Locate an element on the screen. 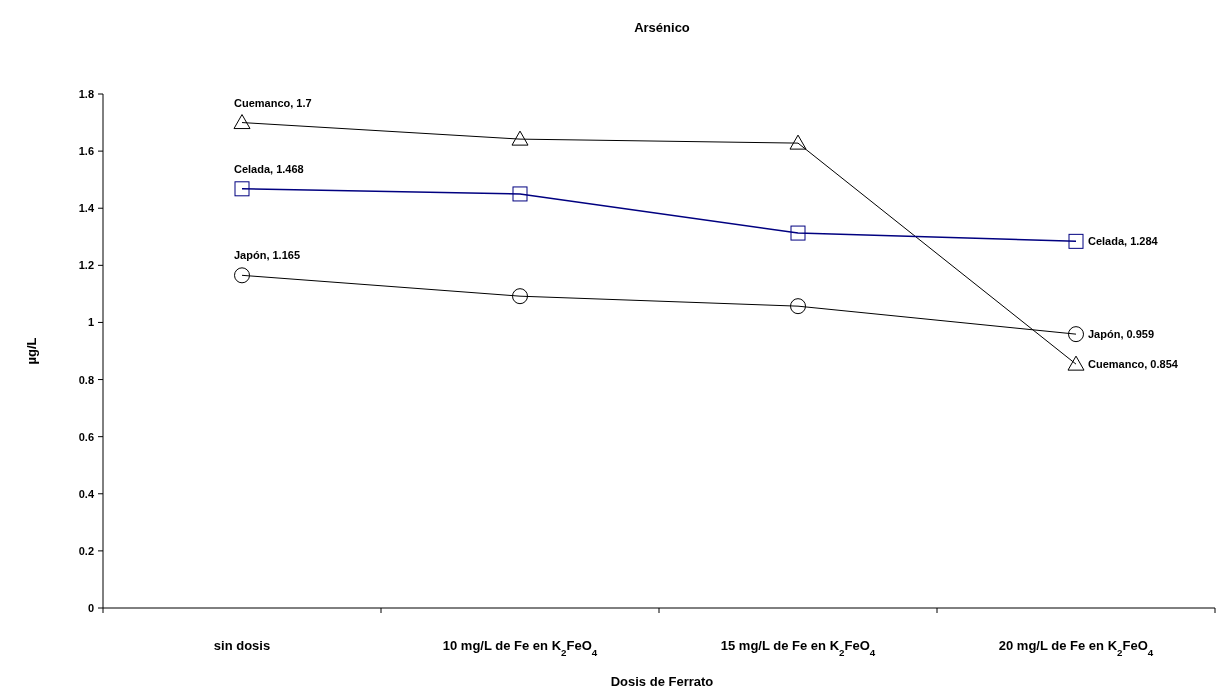 This screenshot has height=694, width=1224. x-tick-label: sin dosis is located at coordinates (242, 645).